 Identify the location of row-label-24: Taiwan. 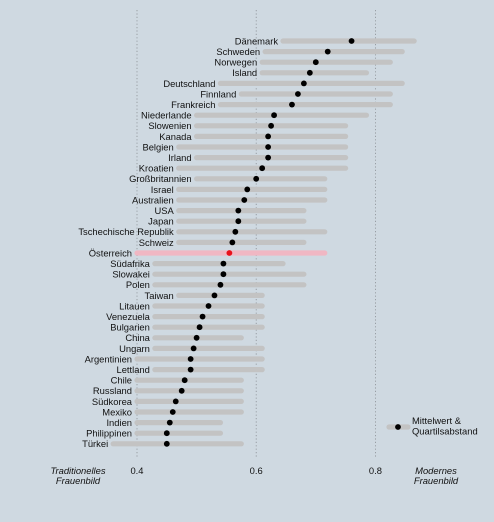
(159, 295).